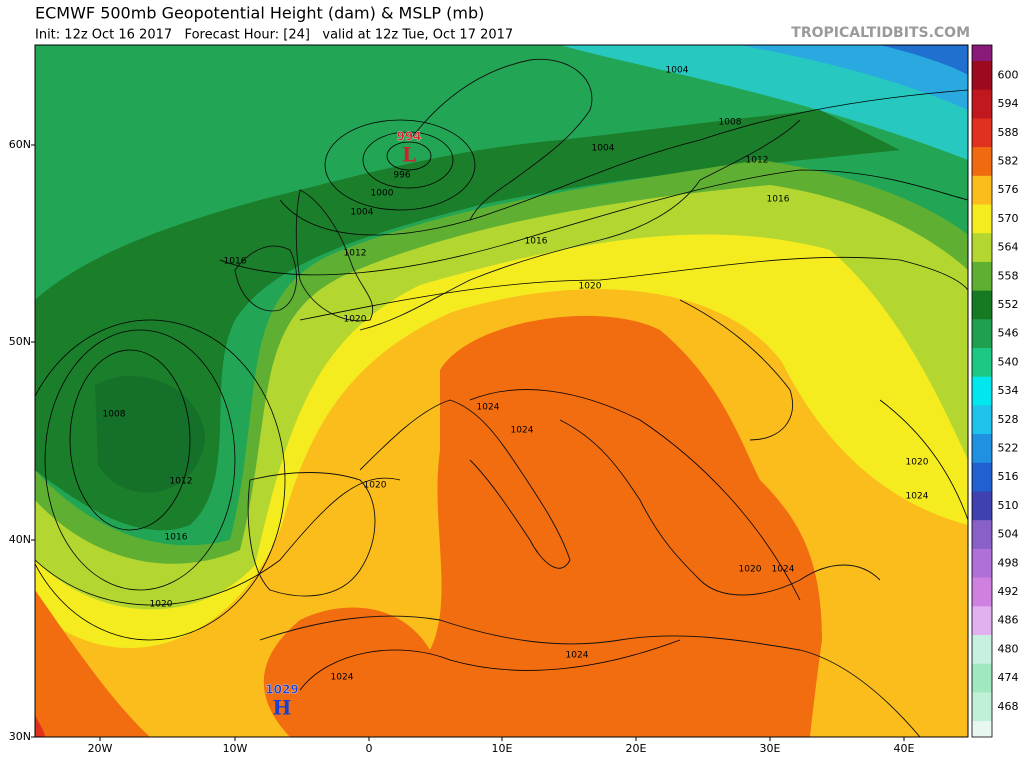 Image resolution: width=1024 pixels, height=757 pixels. I want to click on colorbar-frame, so click(982, 391).